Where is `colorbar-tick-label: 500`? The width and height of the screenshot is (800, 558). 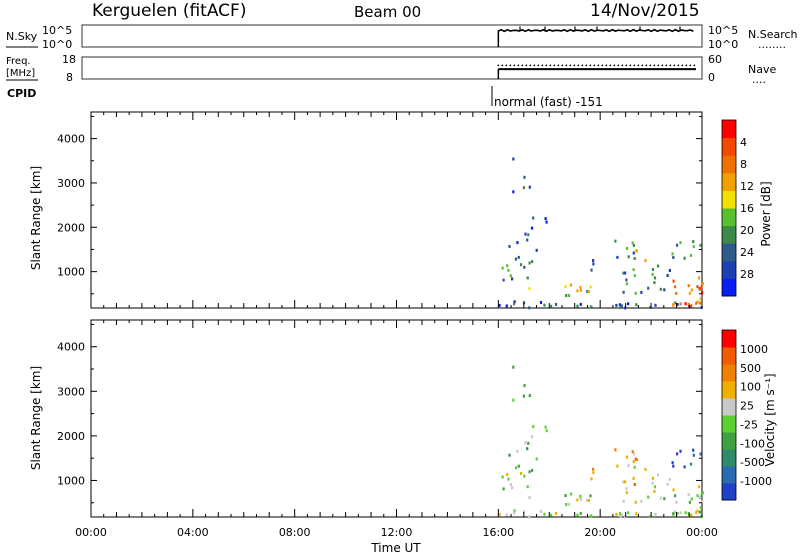 colorbar-tick-label: 500 is located at coordinates (750, 368).